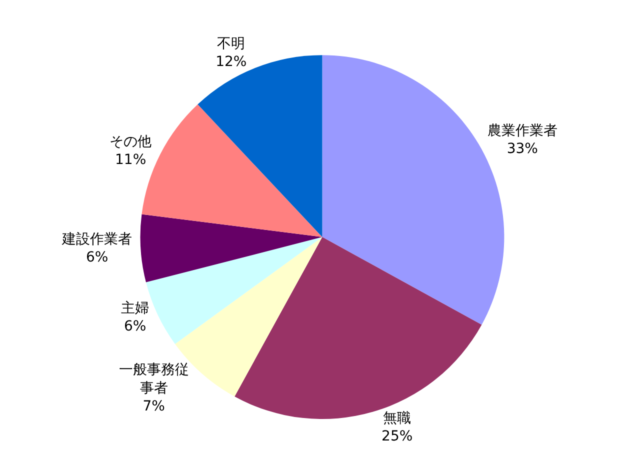 The image size is (640, 463). I want to click on data-label: 12%, so click(231, 62).